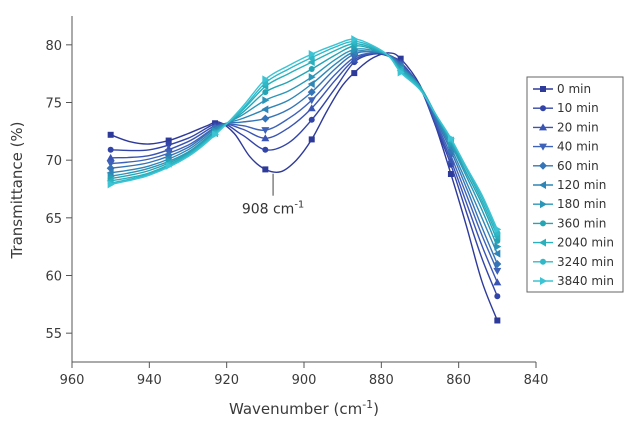 The image size is (624, 424). Describe the element at coordinates (458, 380) in the screenshot. I see `x-tick-label-860: 860` at that location.